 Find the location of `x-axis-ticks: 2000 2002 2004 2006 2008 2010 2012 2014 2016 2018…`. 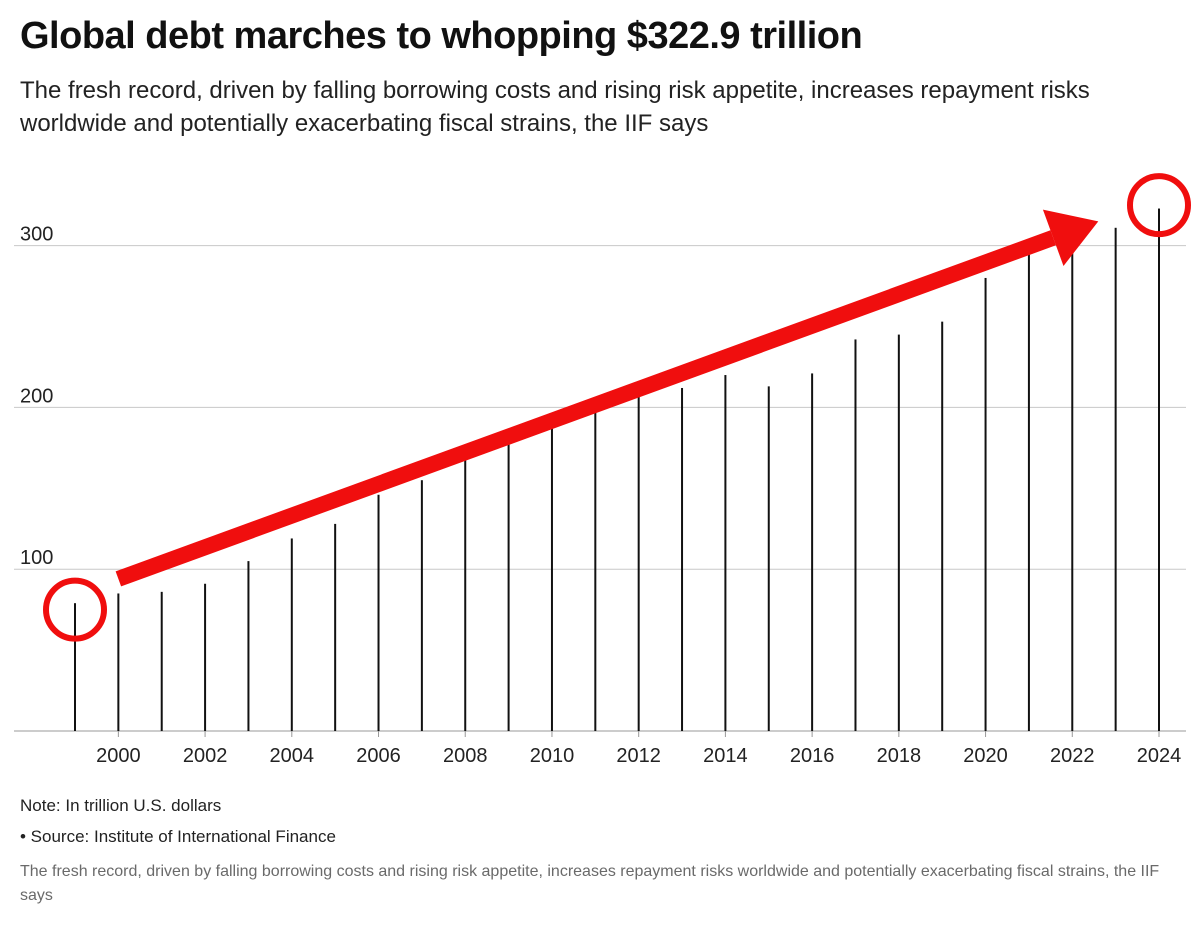

x-axis-ticks: 2000 2002 2004 2006 2008 2010 2012 2014 2016 2018… is located at coordinates (638, 749).